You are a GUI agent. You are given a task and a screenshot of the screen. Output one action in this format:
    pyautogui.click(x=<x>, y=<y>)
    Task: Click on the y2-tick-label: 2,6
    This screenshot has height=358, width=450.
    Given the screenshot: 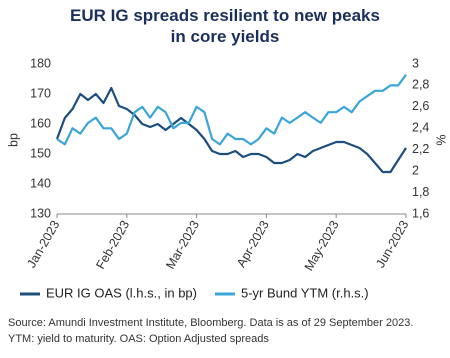 What is the action you would take?
    pyautogui.click(x=420, y=106)
    